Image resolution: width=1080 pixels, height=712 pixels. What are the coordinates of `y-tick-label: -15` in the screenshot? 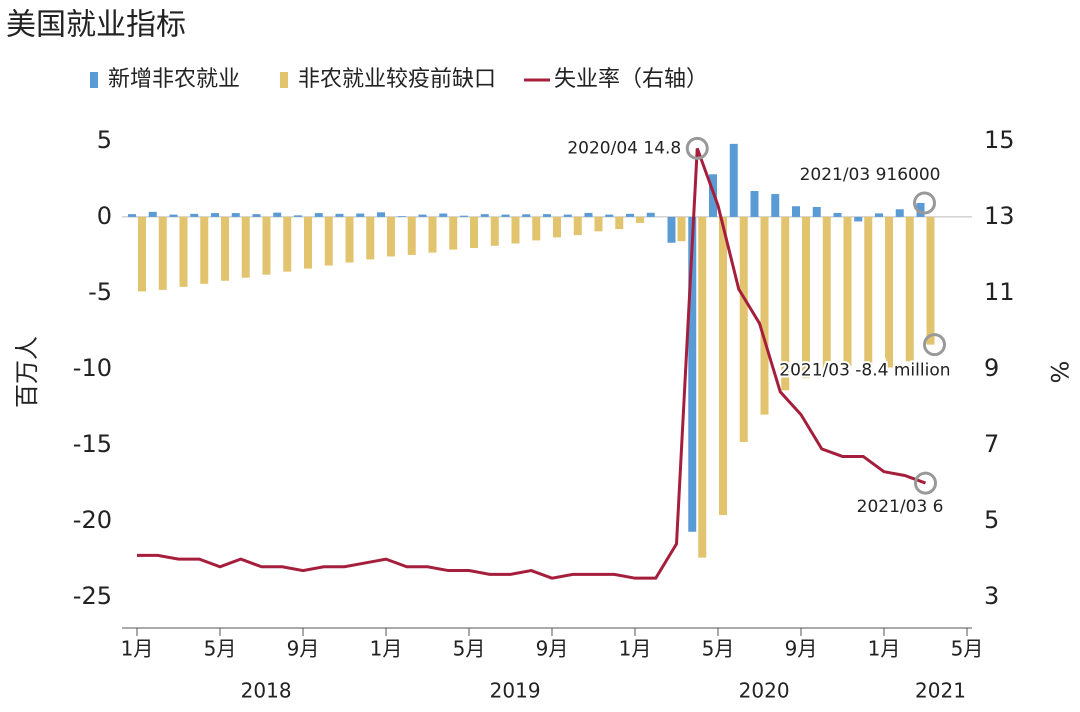 It's located at (92, 444).